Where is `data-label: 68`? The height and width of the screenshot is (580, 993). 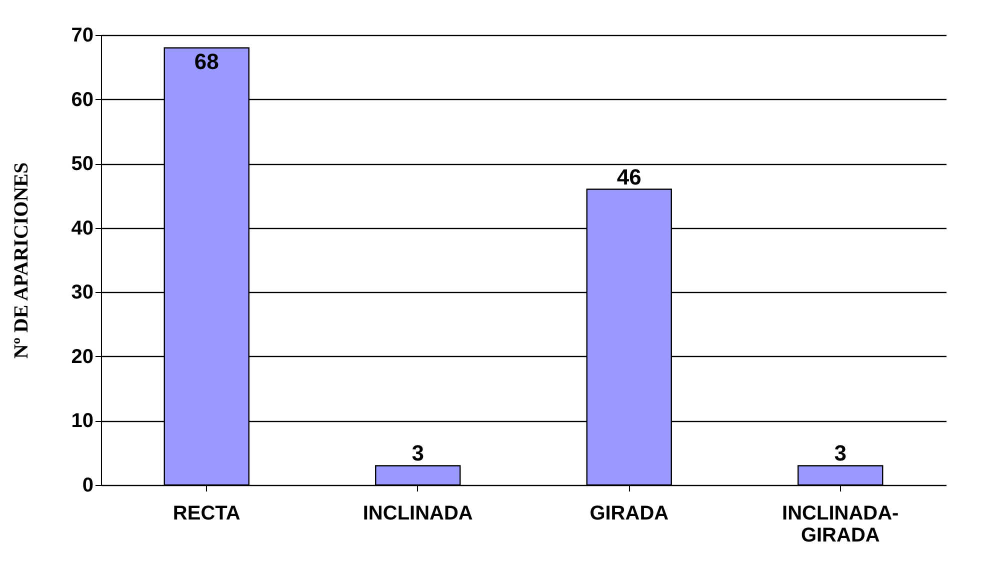
data-label: 68 is located at coordinates (206, 61).